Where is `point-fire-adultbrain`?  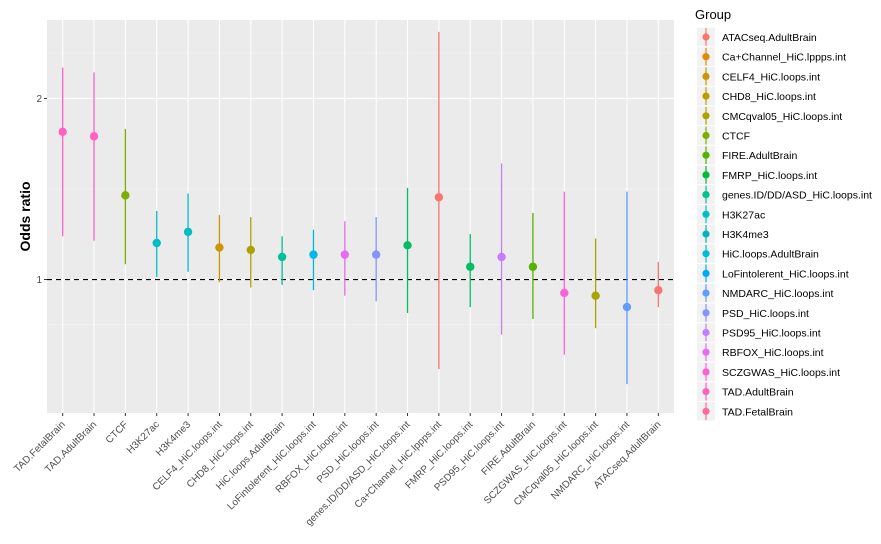
point-fire-adultbrain is located at coordinates (533, 266).